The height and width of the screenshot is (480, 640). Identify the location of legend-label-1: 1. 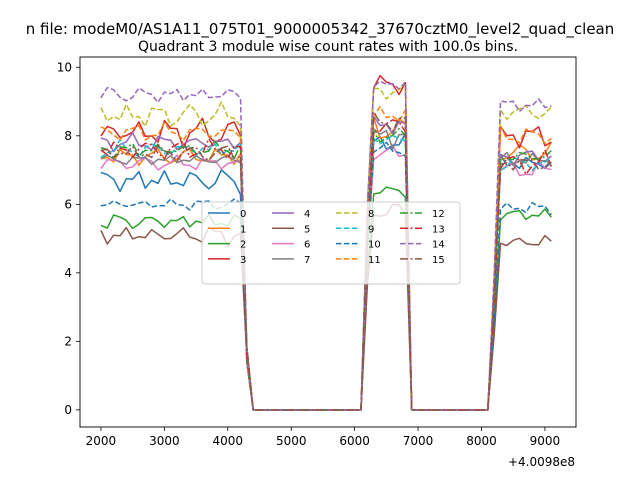
(243, 229).